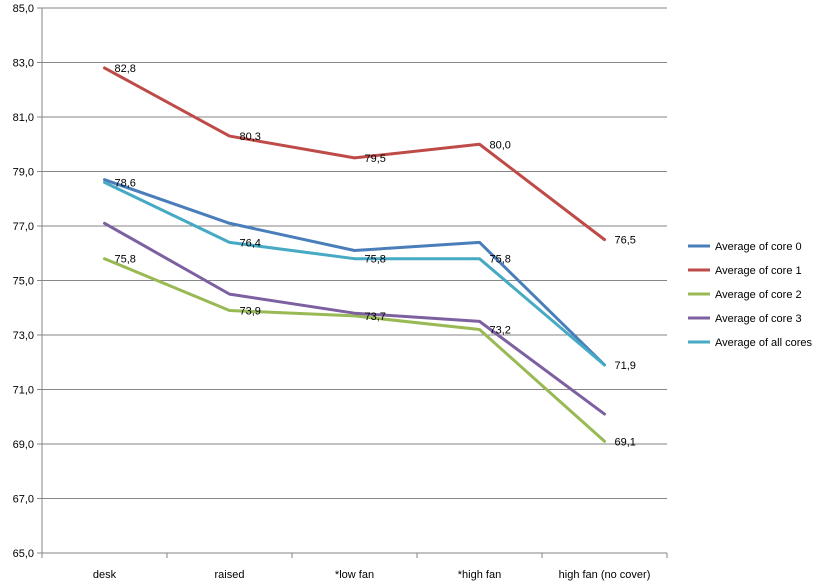 The height and width of the screenshot is (588, 828). What do you see at coordinates (23, 500) in the screenshot?
I see `y-tick-label: 67,0` at bounding box center [23, 500].